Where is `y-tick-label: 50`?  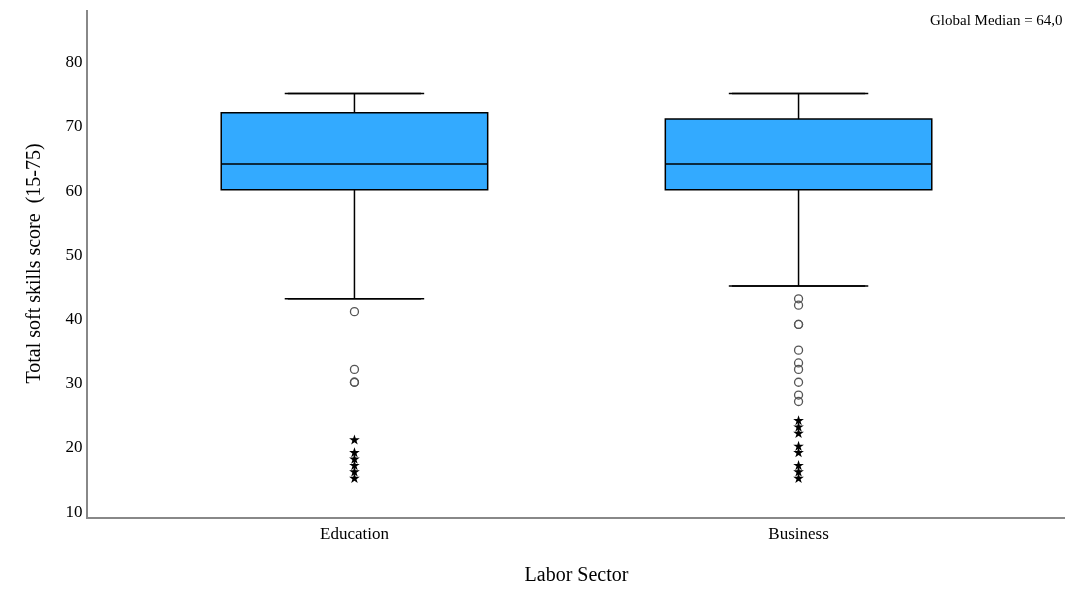 y-tick-label: 50 is located at coordinates (74, 254).